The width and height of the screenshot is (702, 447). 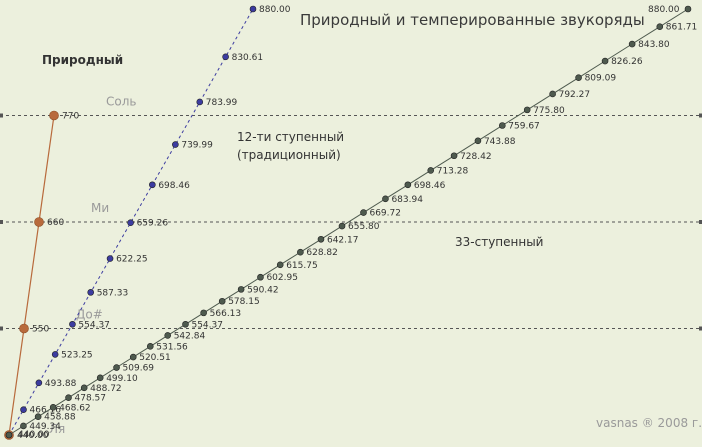 What do you see at coordinates (155, 358) in the screenshot?
I see `series-2-label-8: 520.51` at bounding box center [155, 358].